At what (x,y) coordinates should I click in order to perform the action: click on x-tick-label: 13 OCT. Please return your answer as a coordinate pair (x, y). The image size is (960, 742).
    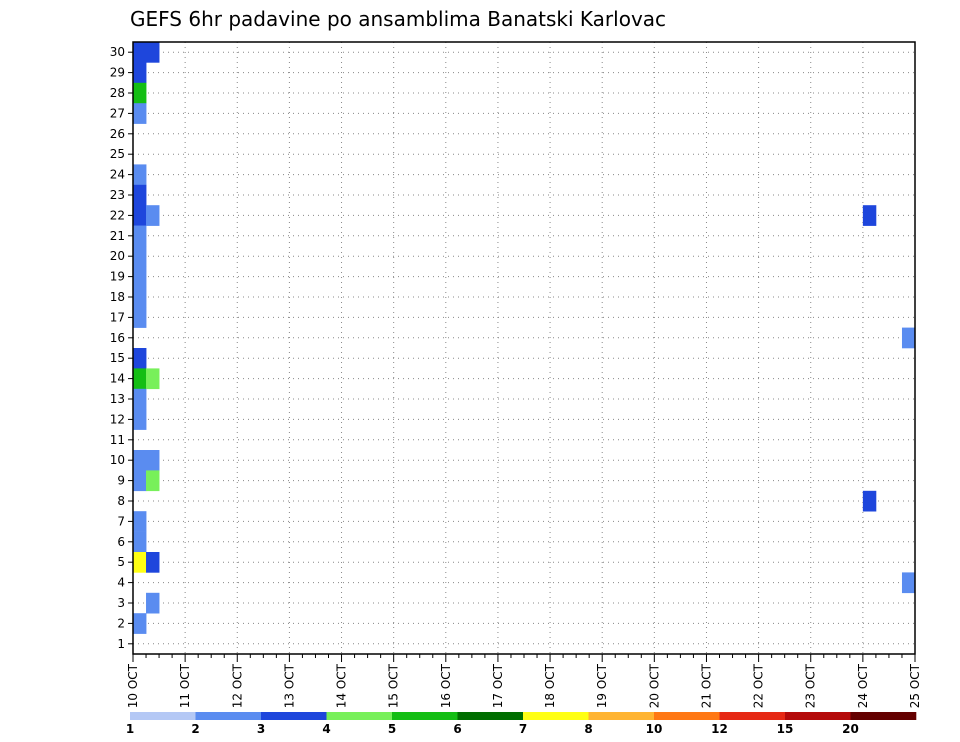
    Looking at the image, I should click on (289, 685).